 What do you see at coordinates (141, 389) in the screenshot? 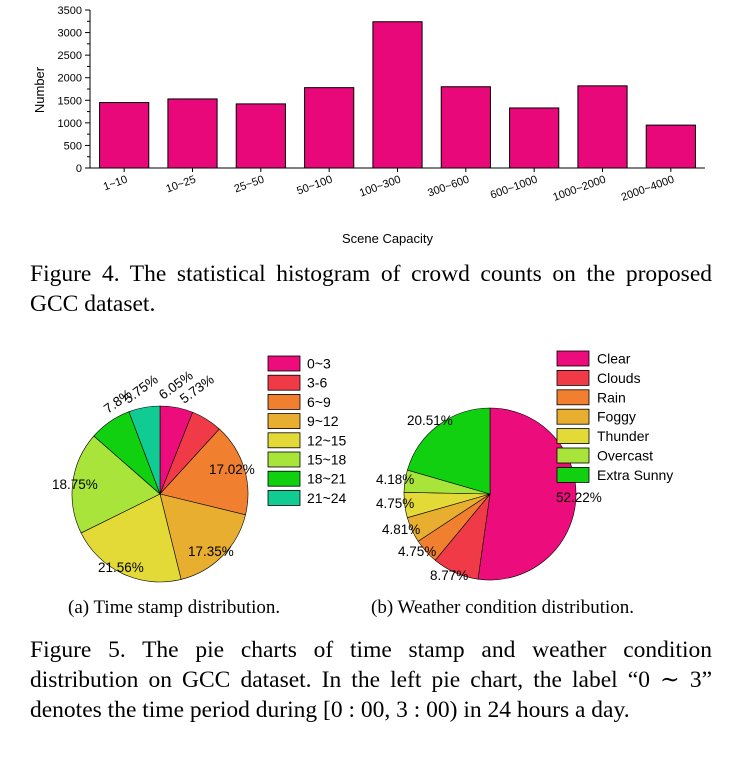
I see `slice-label: 5.75%` at bounding box center [141, 389].